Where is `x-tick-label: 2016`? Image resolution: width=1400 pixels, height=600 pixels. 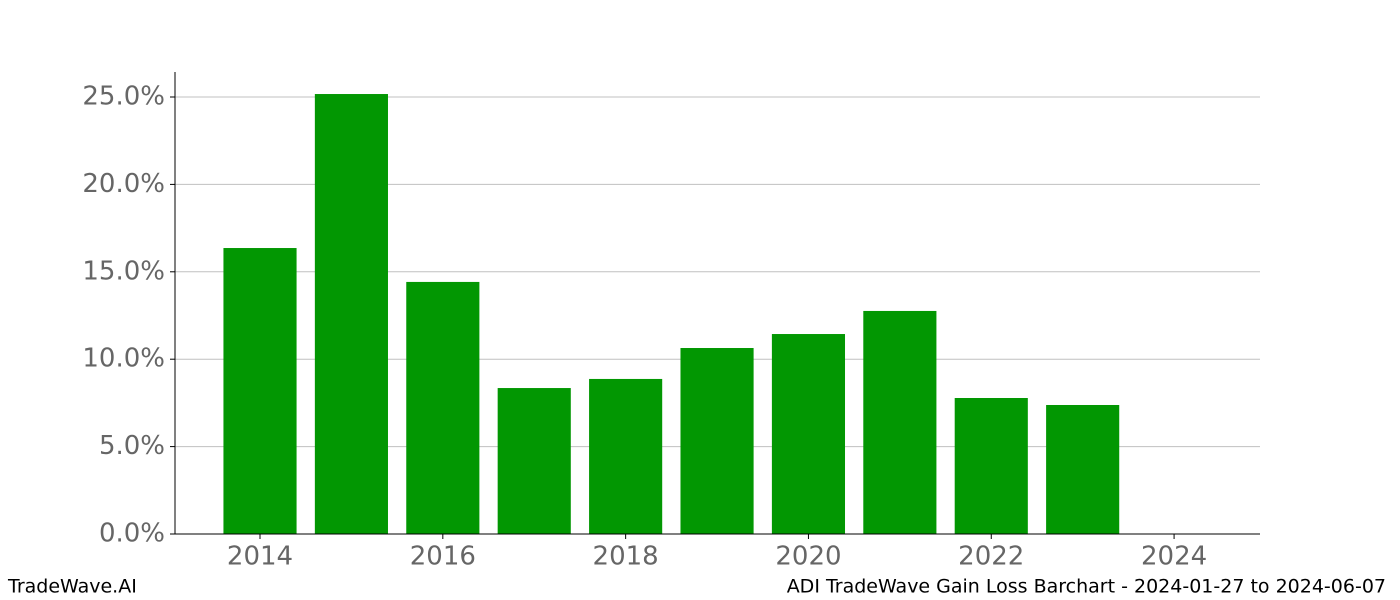
x-tick-label: 2016 is located at coordinates (443, 557).